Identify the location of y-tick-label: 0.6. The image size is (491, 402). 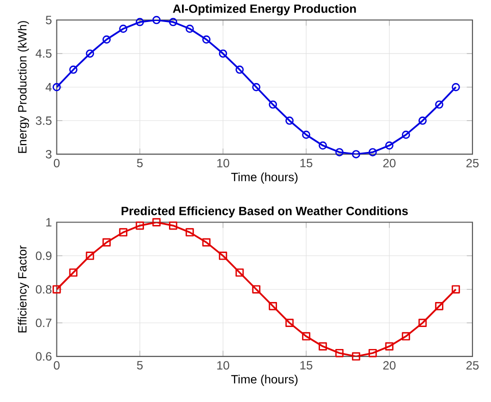
(44, 356).